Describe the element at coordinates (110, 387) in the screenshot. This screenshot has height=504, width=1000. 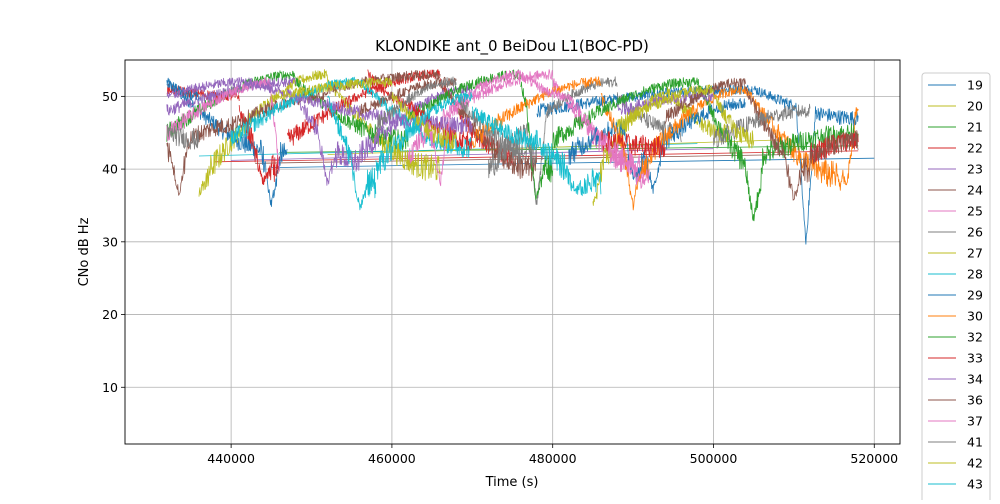
I see `y-tick-label: 10` at that location.